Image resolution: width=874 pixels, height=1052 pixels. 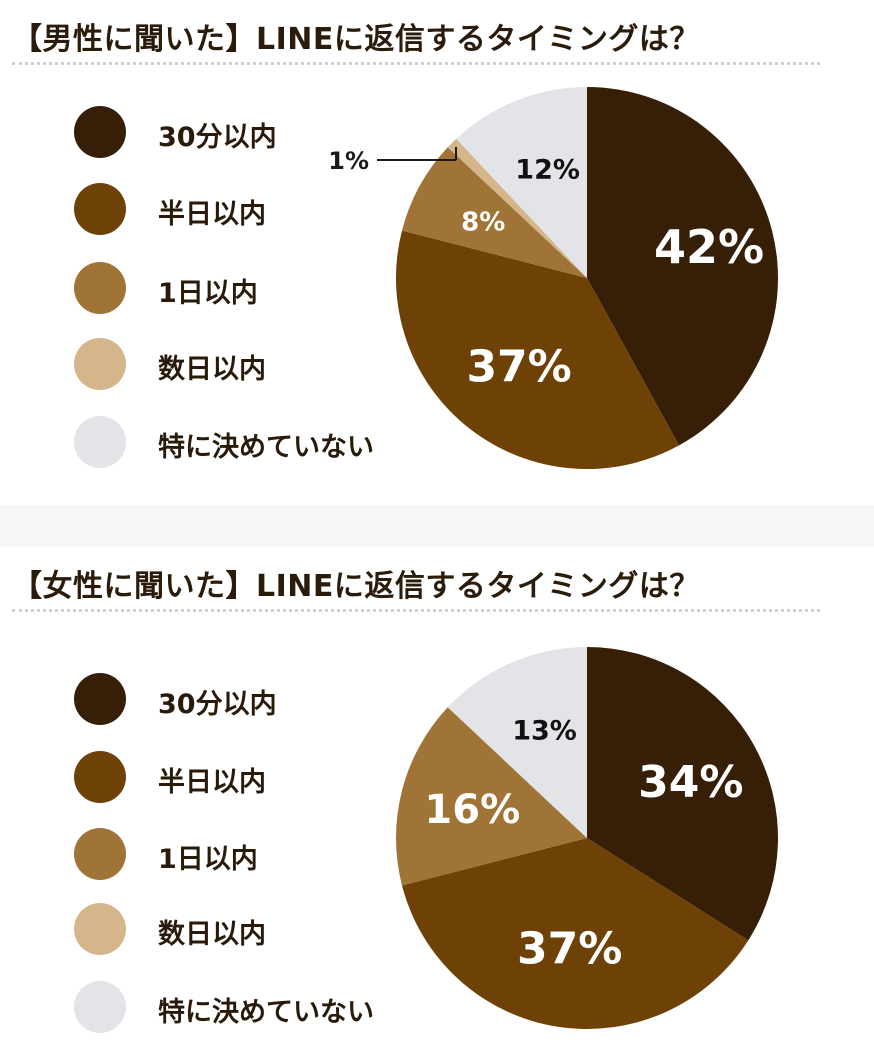 I want to click on data-label-undecided: 13%, so click(x=544, y=731).